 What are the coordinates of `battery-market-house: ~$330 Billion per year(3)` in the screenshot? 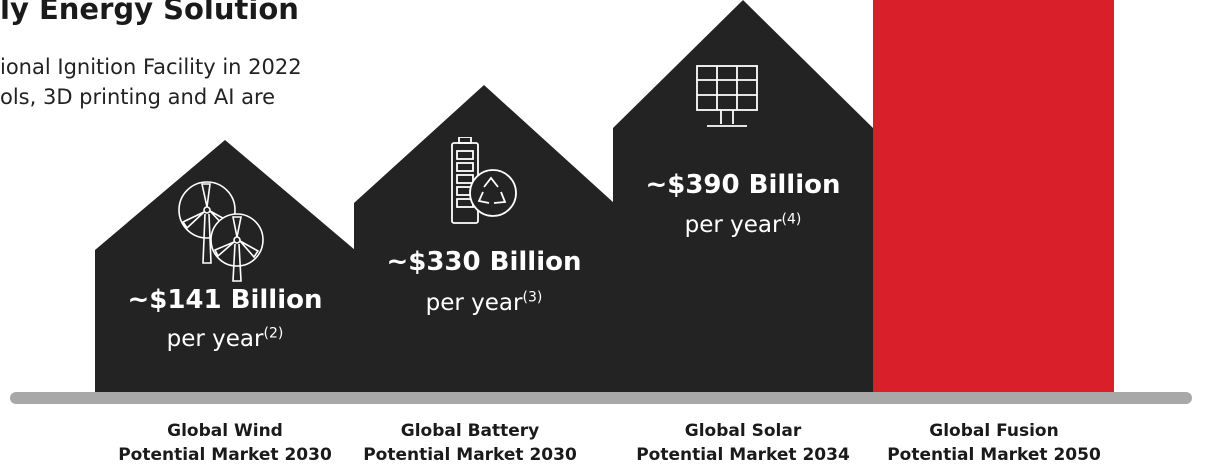 It's located at (484, 240).